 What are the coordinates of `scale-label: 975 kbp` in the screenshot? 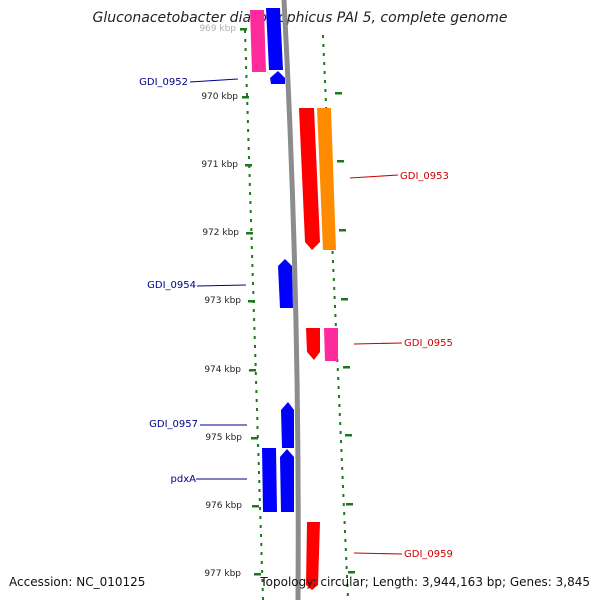 It's located at (223, 438).